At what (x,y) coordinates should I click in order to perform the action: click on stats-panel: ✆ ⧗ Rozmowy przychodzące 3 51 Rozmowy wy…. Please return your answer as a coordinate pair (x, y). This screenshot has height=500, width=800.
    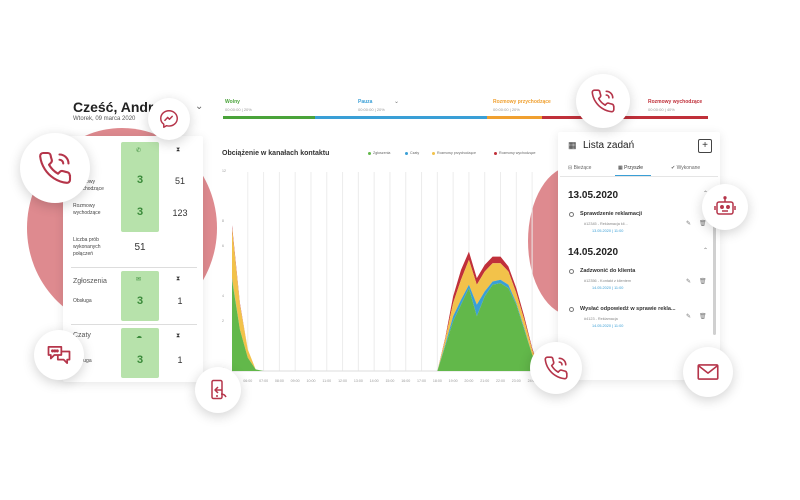
    Looking at the image, I should click on (133, 259).